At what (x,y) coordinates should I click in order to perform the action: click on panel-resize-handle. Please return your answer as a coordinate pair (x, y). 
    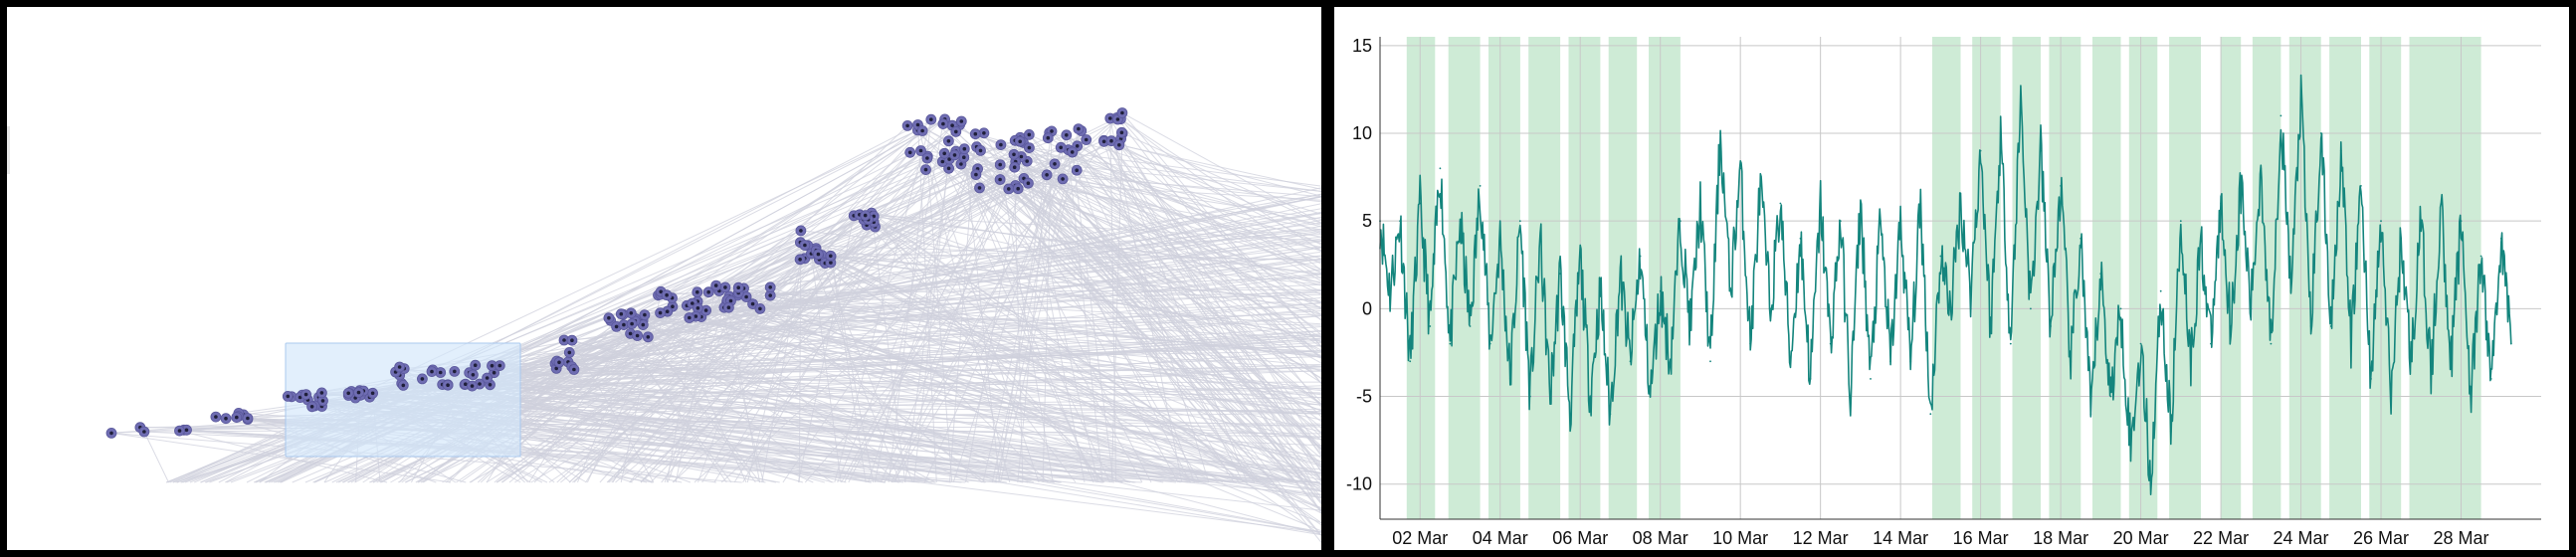
    Looking at the image, I should click on (8, 150).